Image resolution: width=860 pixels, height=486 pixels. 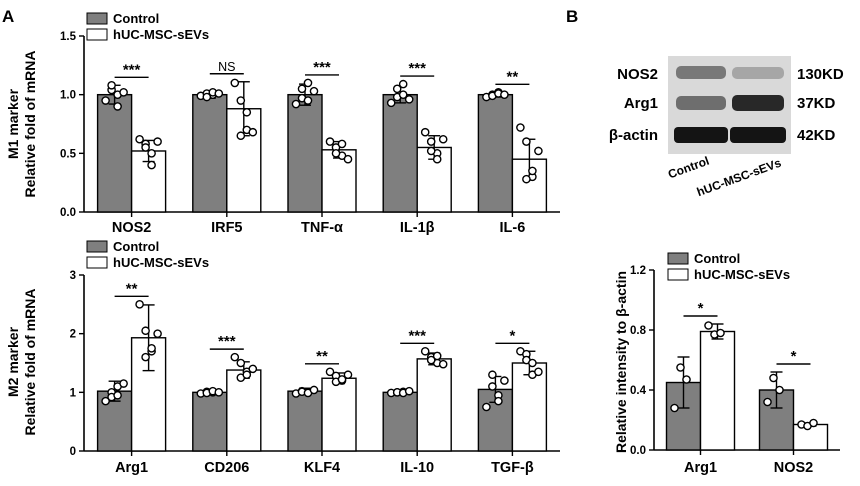 I want to click on x-tick-label: IL-10, so click(x=417, y=468).